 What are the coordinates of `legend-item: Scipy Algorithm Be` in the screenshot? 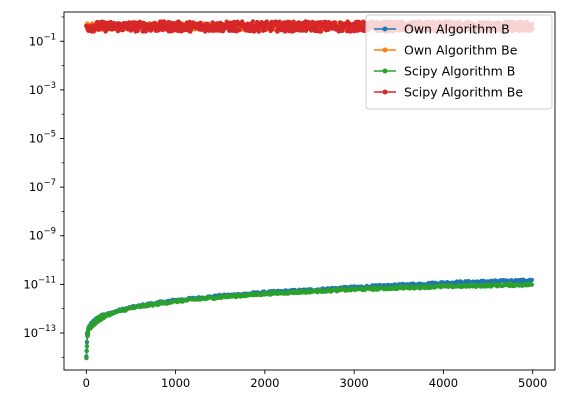 It's located at (448, 92).